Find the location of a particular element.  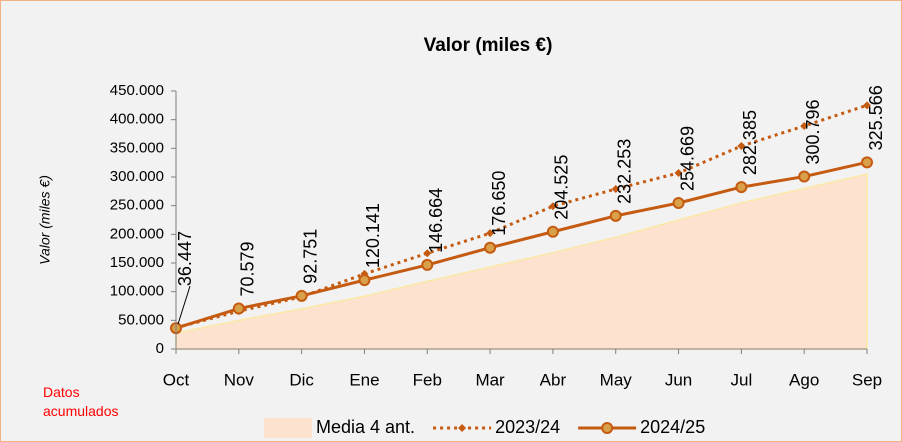

data-label: 325.566 is located at coordinates (876, 117).